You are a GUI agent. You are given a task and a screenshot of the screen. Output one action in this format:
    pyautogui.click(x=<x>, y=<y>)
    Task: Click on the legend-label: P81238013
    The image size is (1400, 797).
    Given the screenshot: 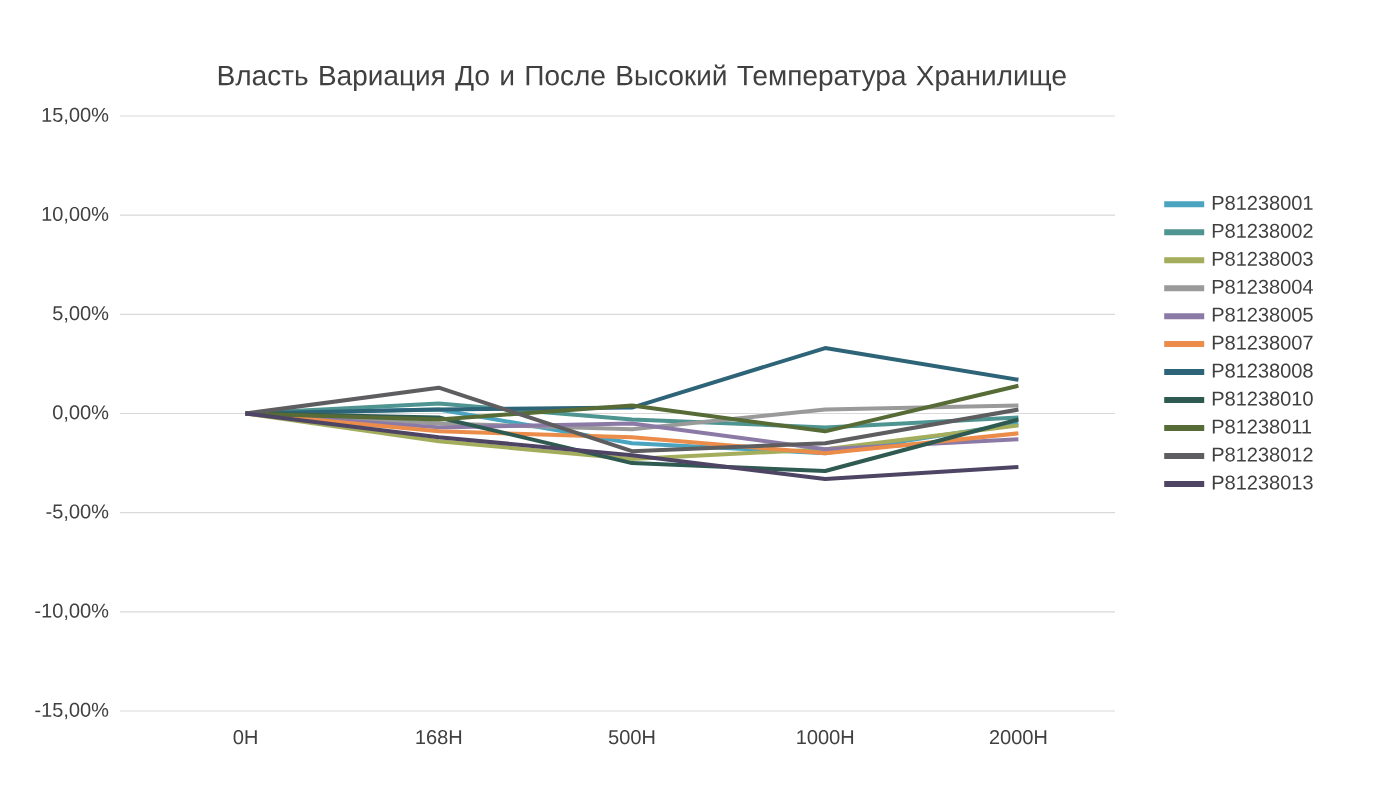 What is the action you would take?
    pyautogui.click(x=1262, y=482)
    